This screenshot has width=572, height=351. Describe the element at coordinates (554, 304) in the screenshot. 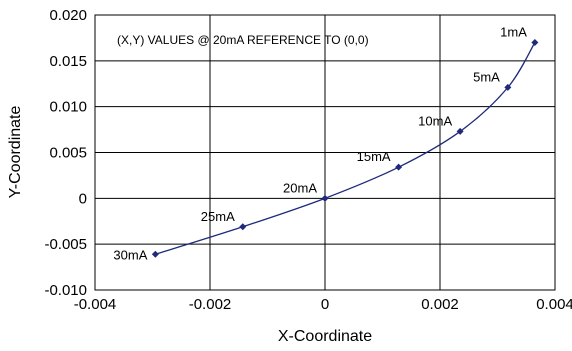

I see `x-tick-label: 0.004` at that location.